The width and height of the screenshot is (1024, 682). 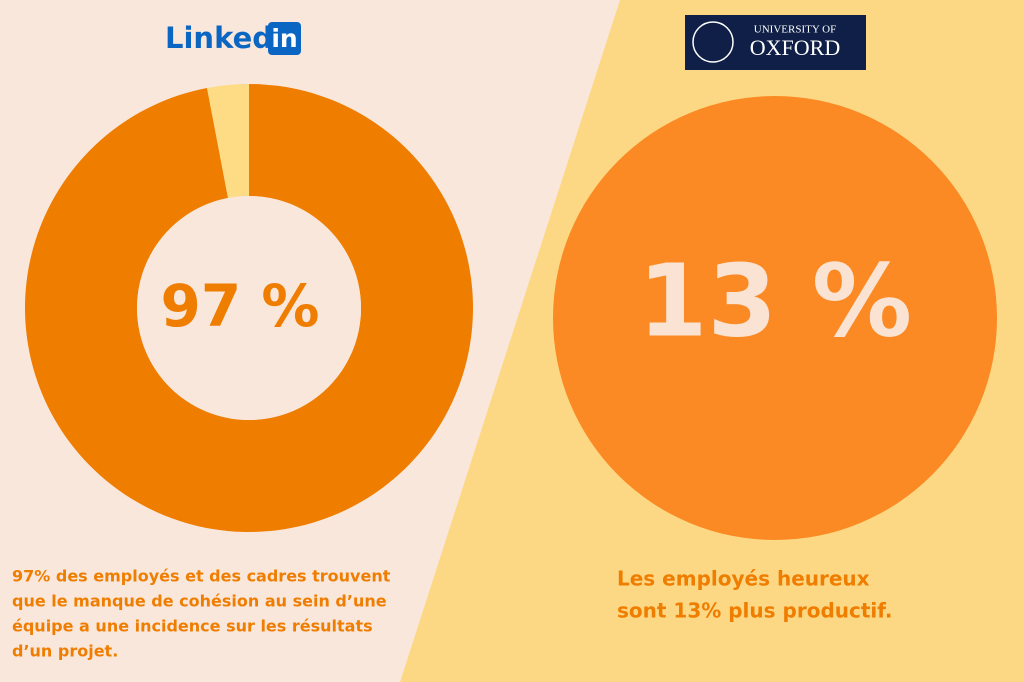 I want to click on caption-line: 97% des employés et des cadres trouvent, so click(x=201, y=576).